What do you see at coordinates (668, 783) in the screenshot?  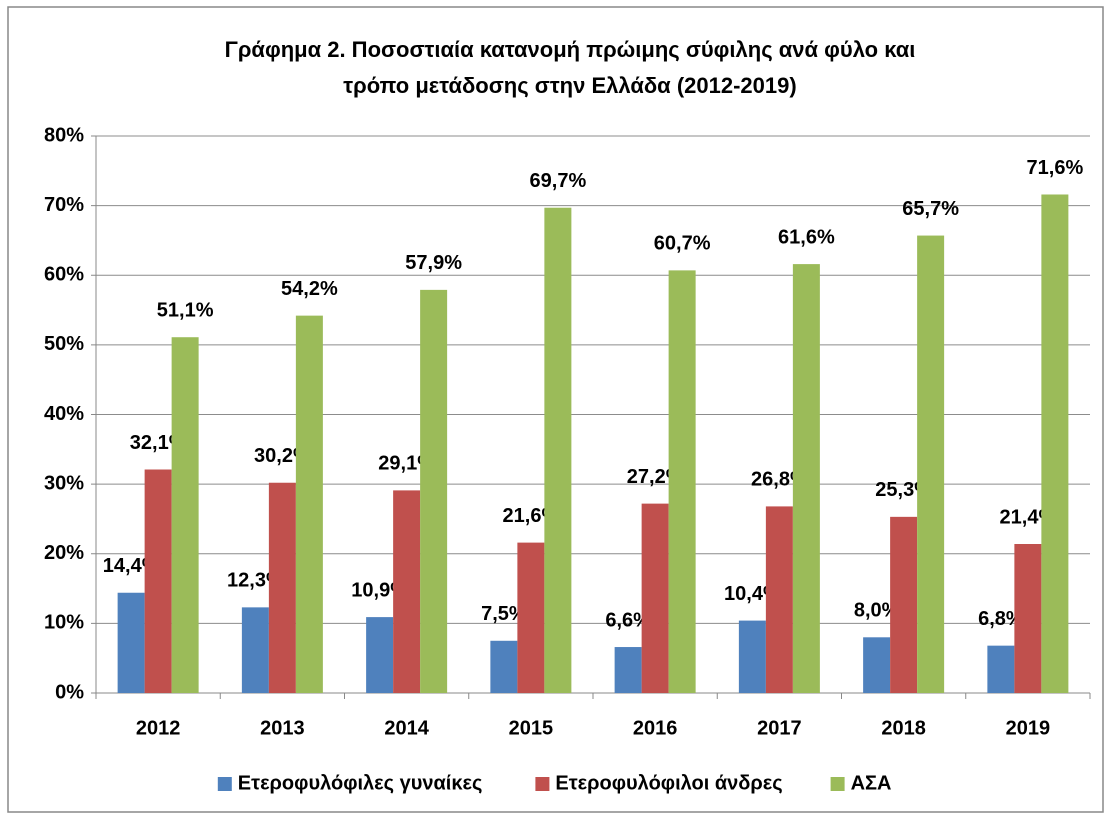 I see `legend-label: Ετεροφυλόφιλοι άνδρες` at bounding box center [668, 783].